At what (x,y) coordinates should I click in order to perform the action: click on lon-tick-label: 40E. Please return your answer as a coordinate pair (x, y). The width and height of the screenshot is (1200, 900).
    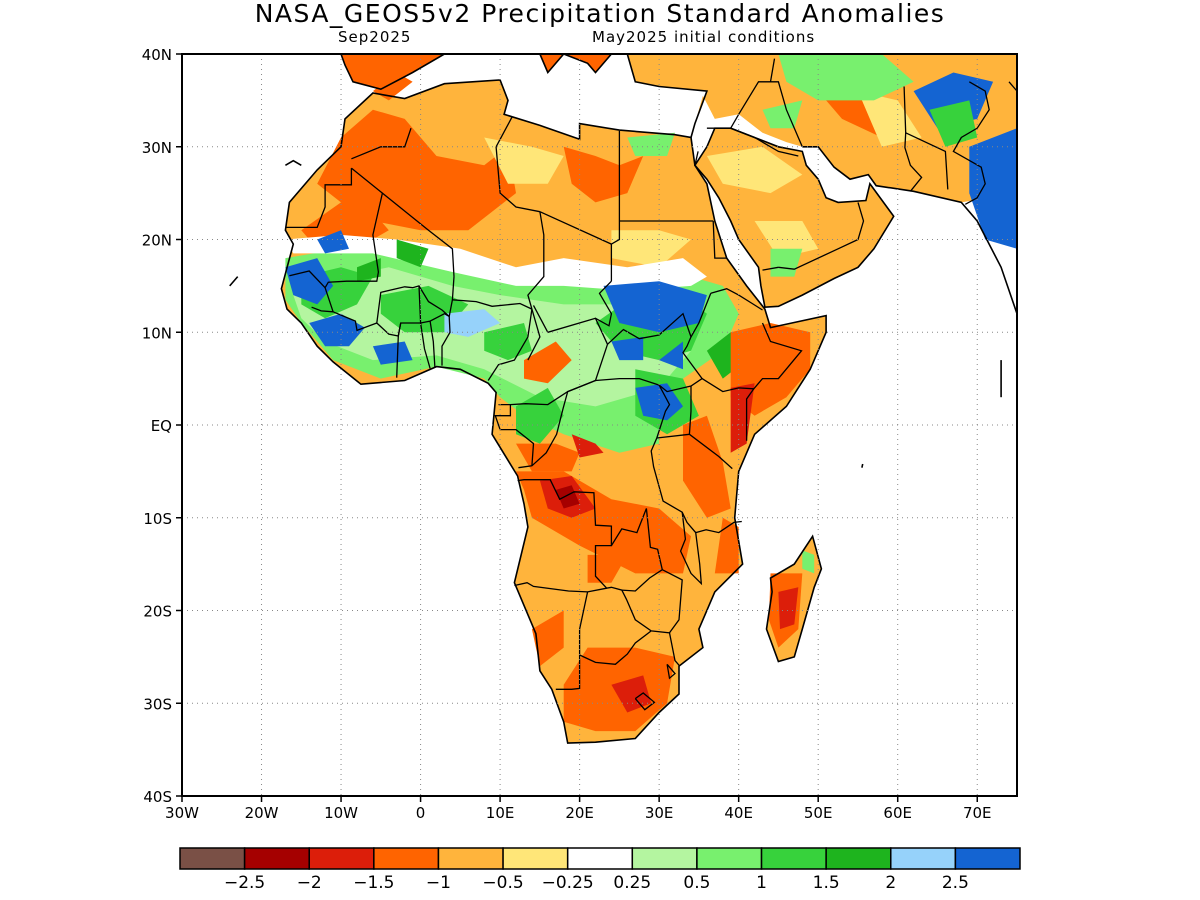
    Looking at the image, I should click on (738, 813).